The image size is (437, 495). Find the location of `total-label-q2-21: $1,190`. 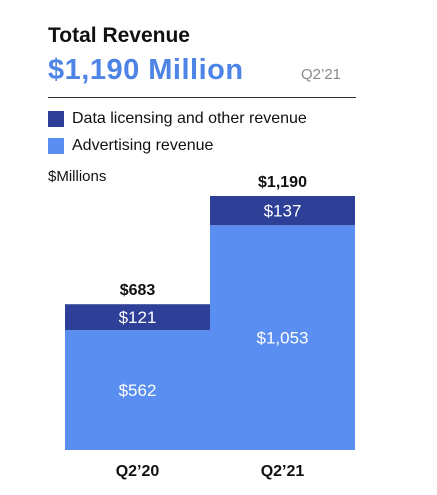

total-label-q2-21: $1,190 is located at coordinates (282, 182).